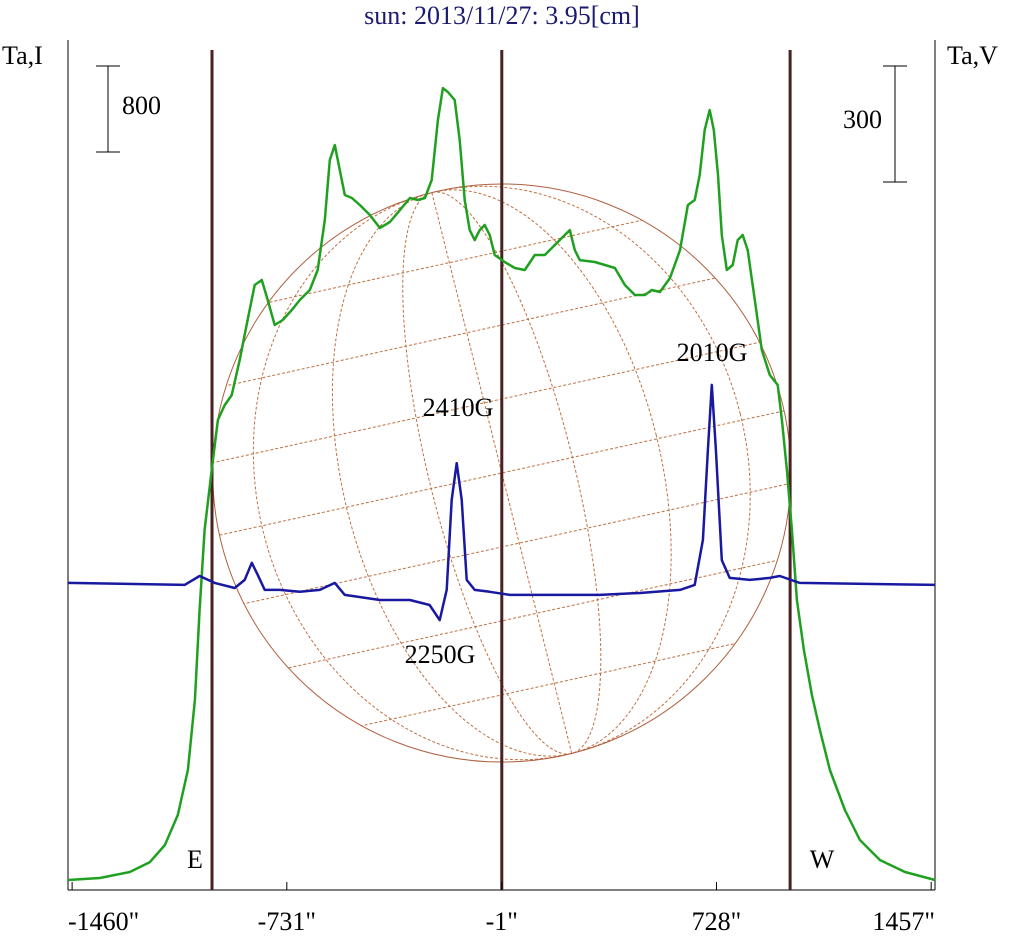 The image size is (1009, 941). Describe the element at coordinates (903, 921) in the screenshot. I see `x-tick-label: 1457"` at that location.